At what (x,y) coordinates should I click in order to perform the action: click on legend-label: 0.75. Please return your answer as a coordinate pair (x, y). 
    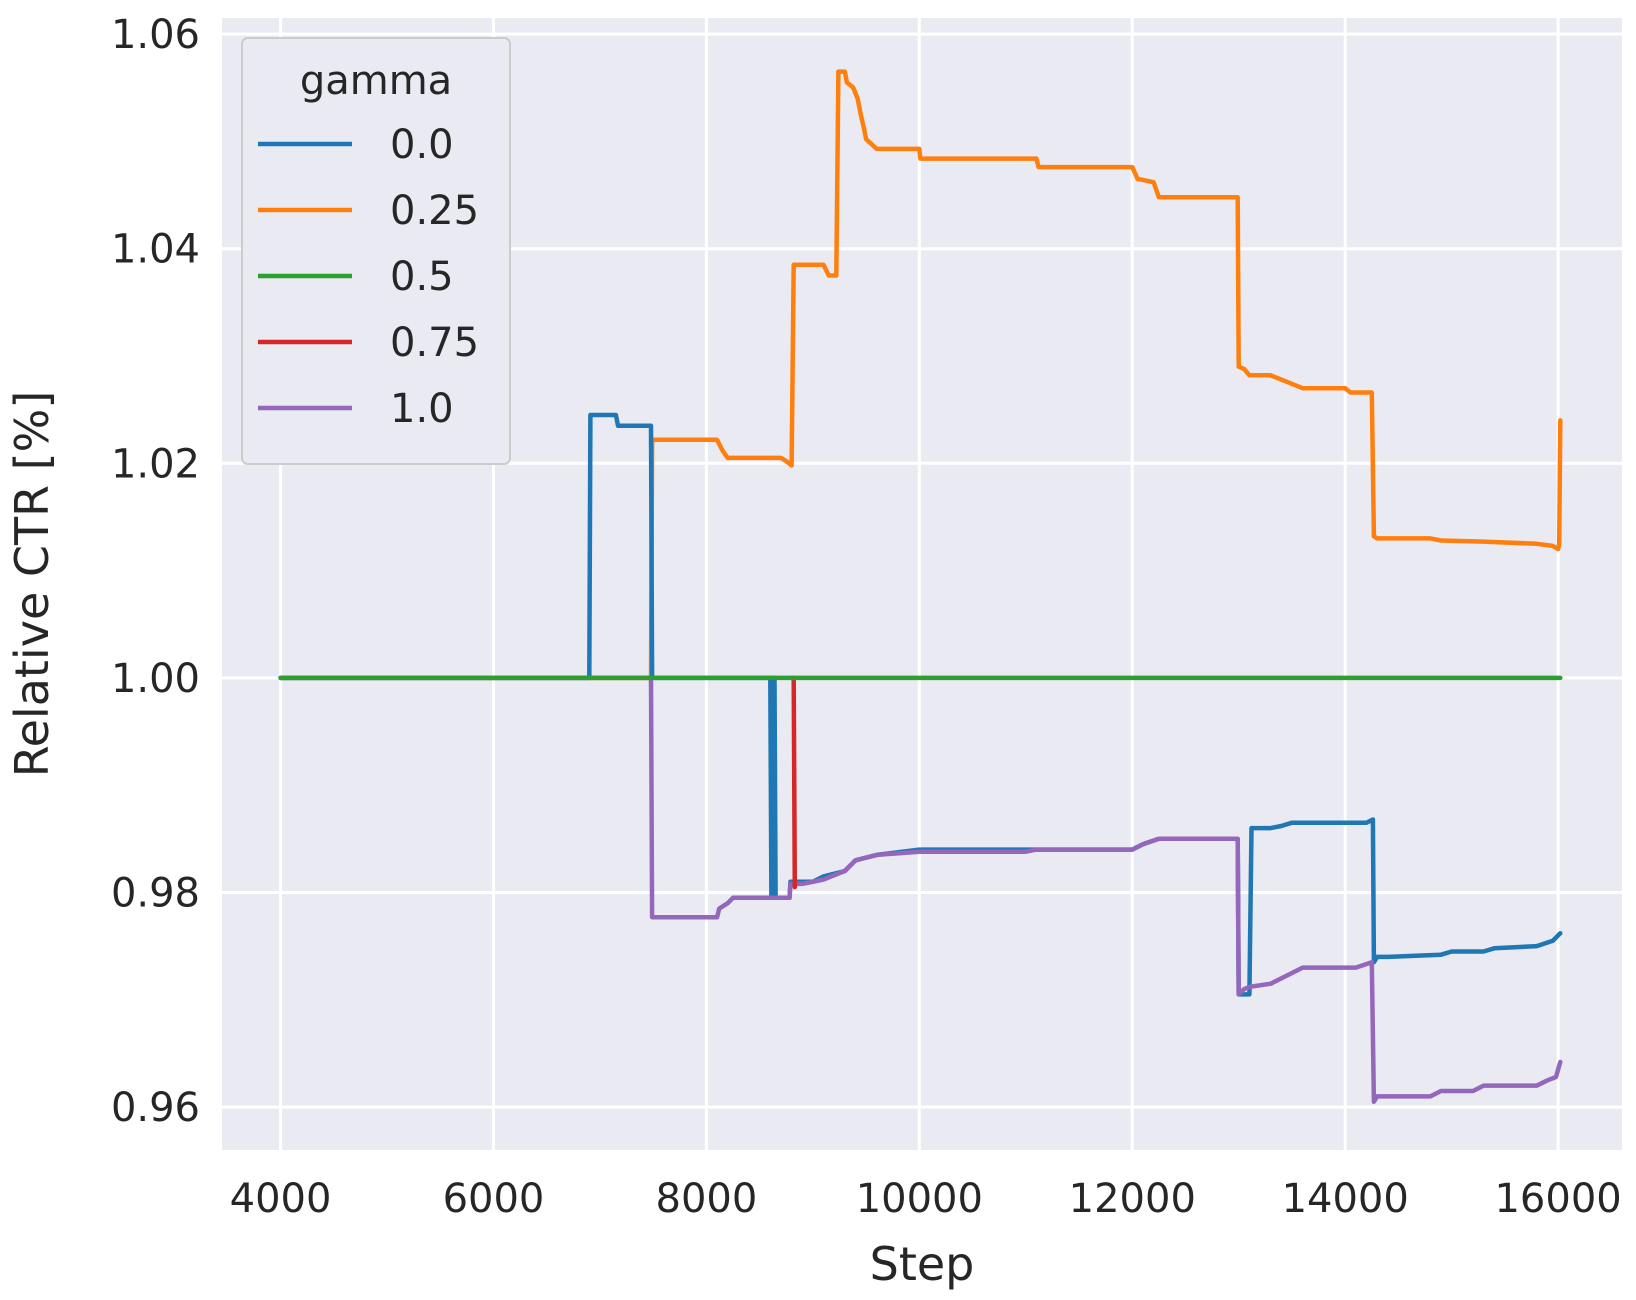
    Looking at the image, I should click on (434, 343).